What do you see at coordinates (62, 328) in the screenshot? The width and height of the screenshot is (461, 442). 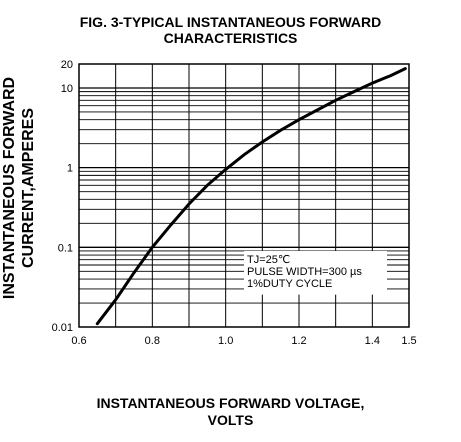 I see `y-tick-label: 0.01` at bounding box center [62, 328].